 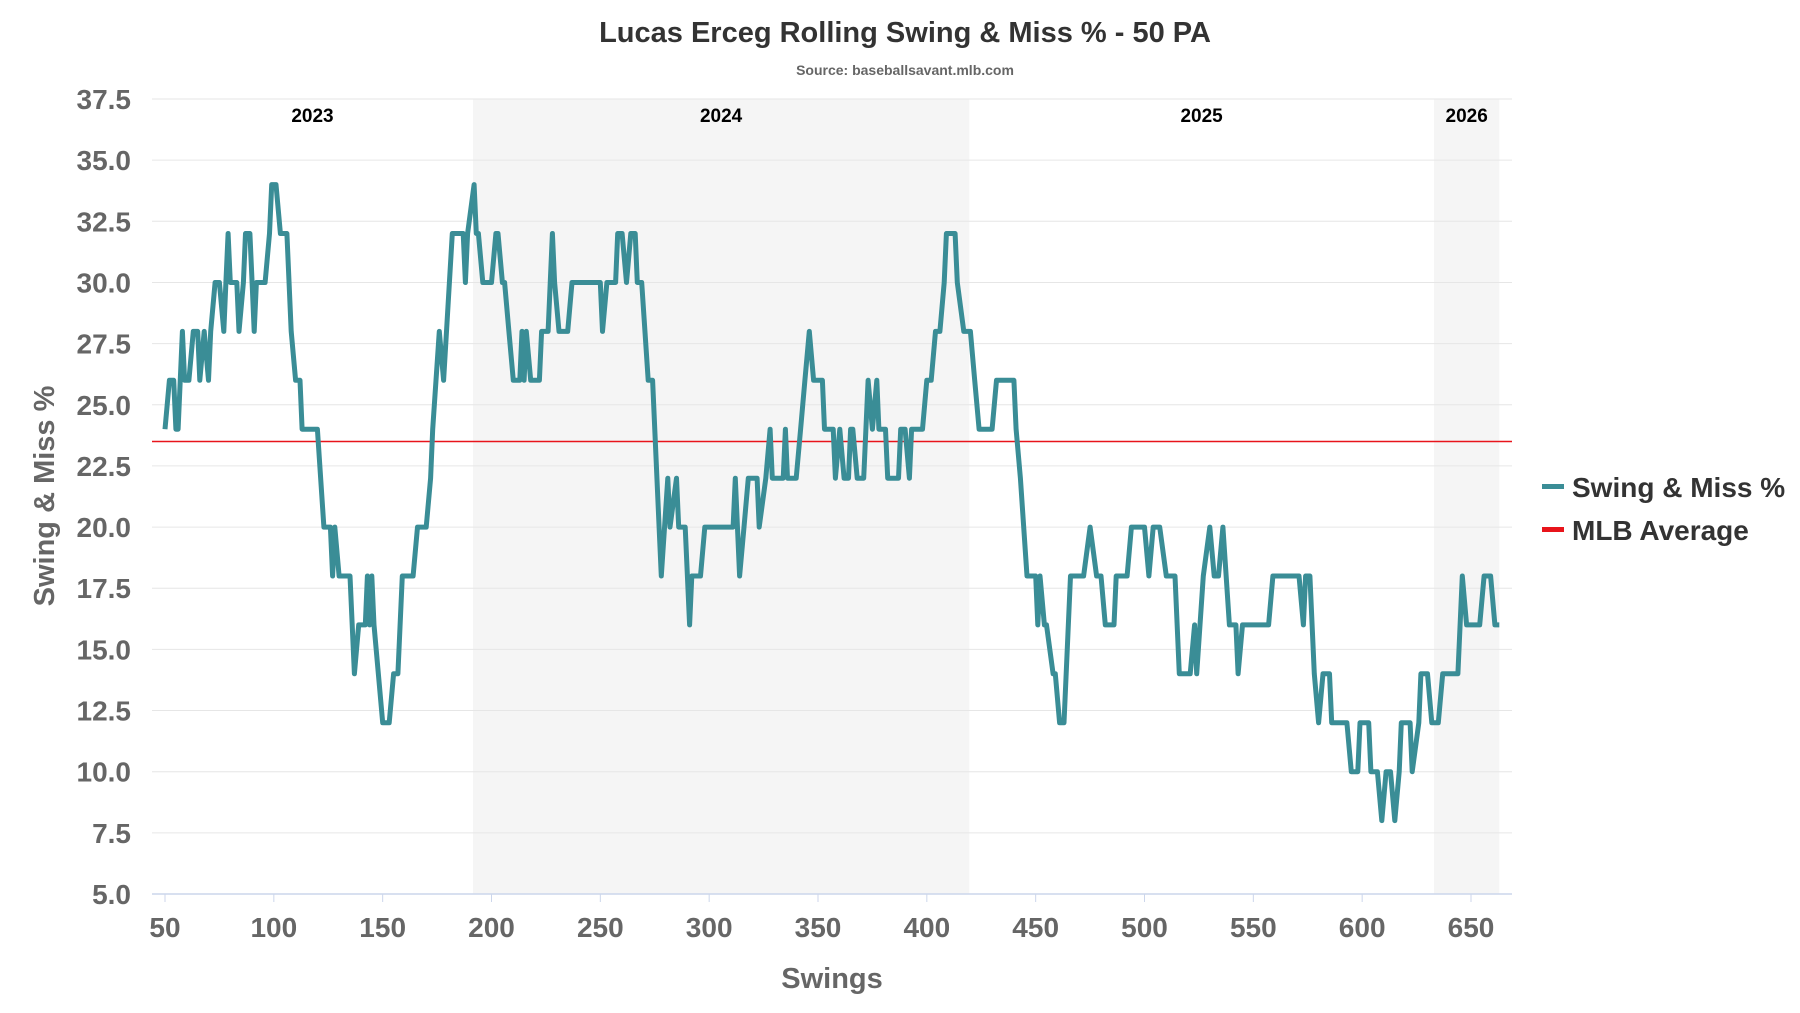 What do you see at coordinates (1035, 927) in the screenshot?
I see `x-tick-label: 450` at bounding box center [1035, 927].